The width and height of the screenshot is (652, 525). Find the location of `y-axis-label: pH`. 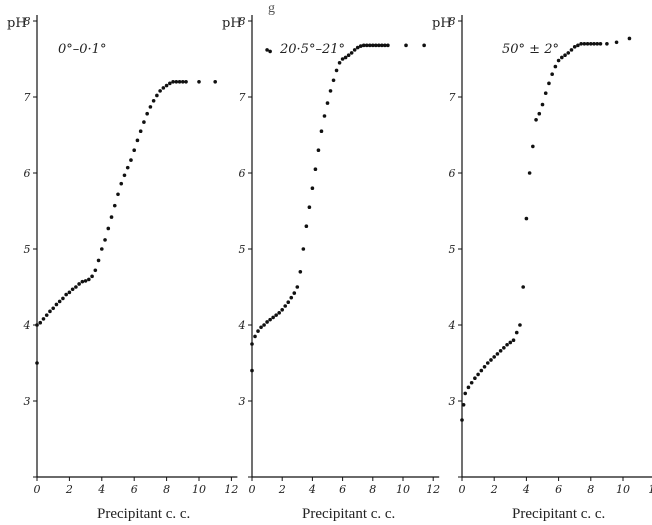

y-axis-label: pH is located at coordinates (232, 23).